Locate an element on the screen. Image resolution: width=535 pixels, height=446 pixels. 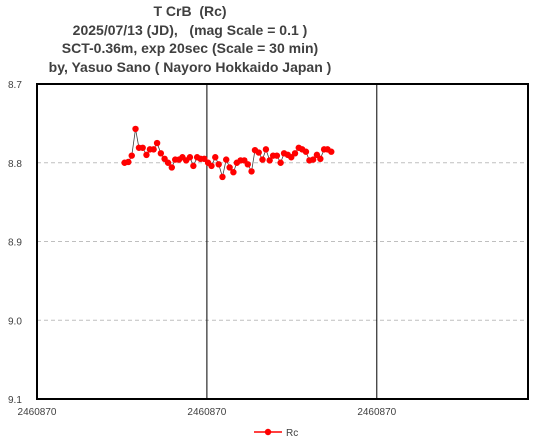
legend-label-rc: Rc is located at coordinates (292, 433).